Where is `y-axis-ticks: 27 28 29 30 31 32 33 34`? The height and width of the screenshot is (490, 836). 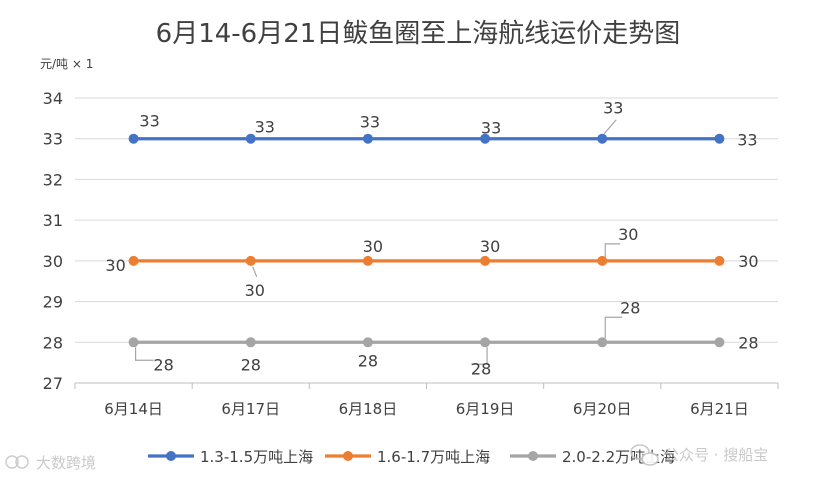
y-axis-ticks: 27 28 29 30 31 32 33 34 is located at coordinates (53, 241).